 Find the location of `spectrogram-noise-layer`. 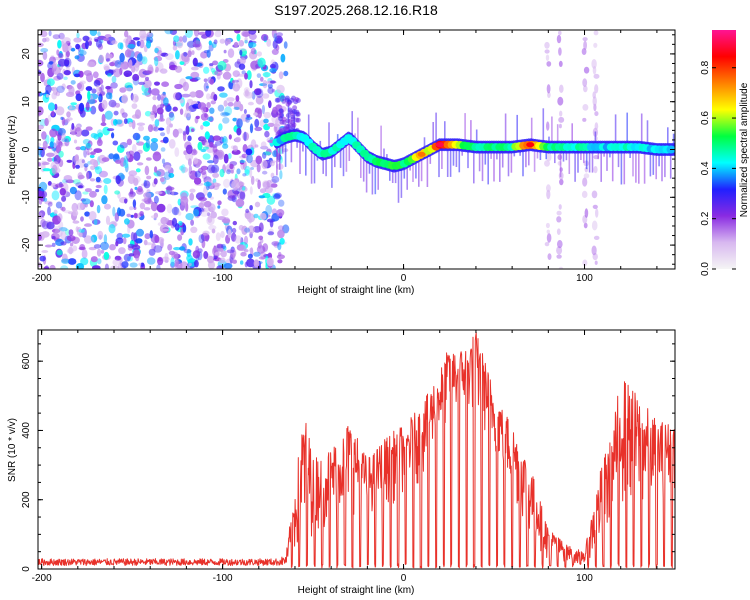

spectrogram-noise-layer is located at coordinates (164, 149).